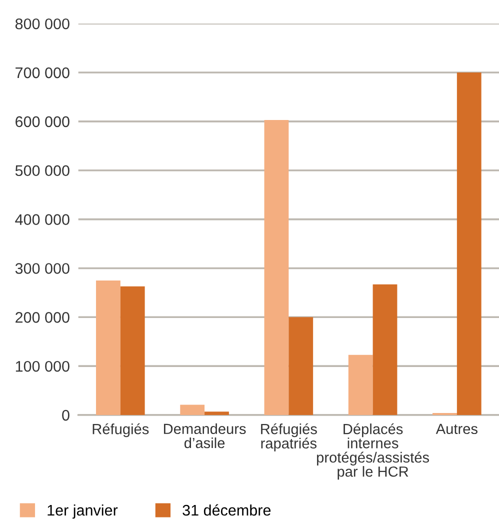  What do you see at coordinates (42, 170) in the screenshot?
I see `y-tick-label: 500 000` at bounding box center [42, 170].